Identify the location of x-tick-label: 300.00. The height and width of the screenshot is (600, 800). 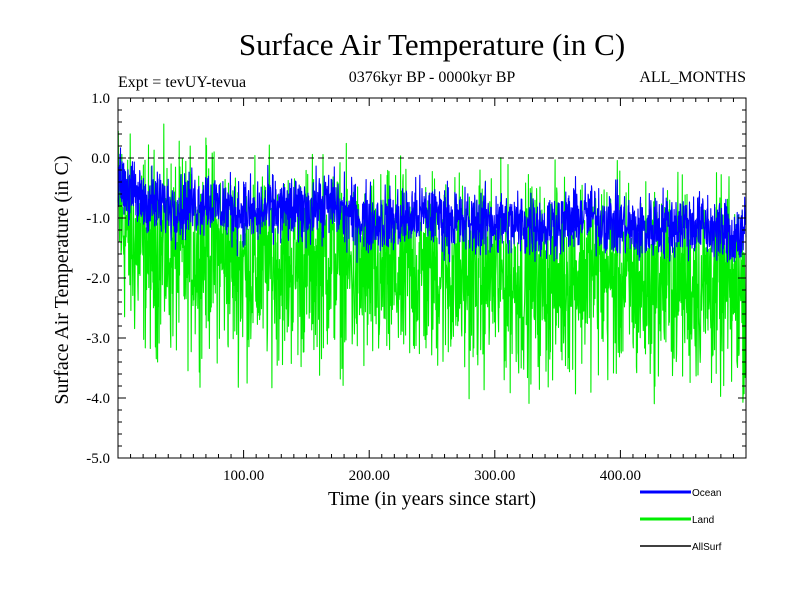
(494, 476).